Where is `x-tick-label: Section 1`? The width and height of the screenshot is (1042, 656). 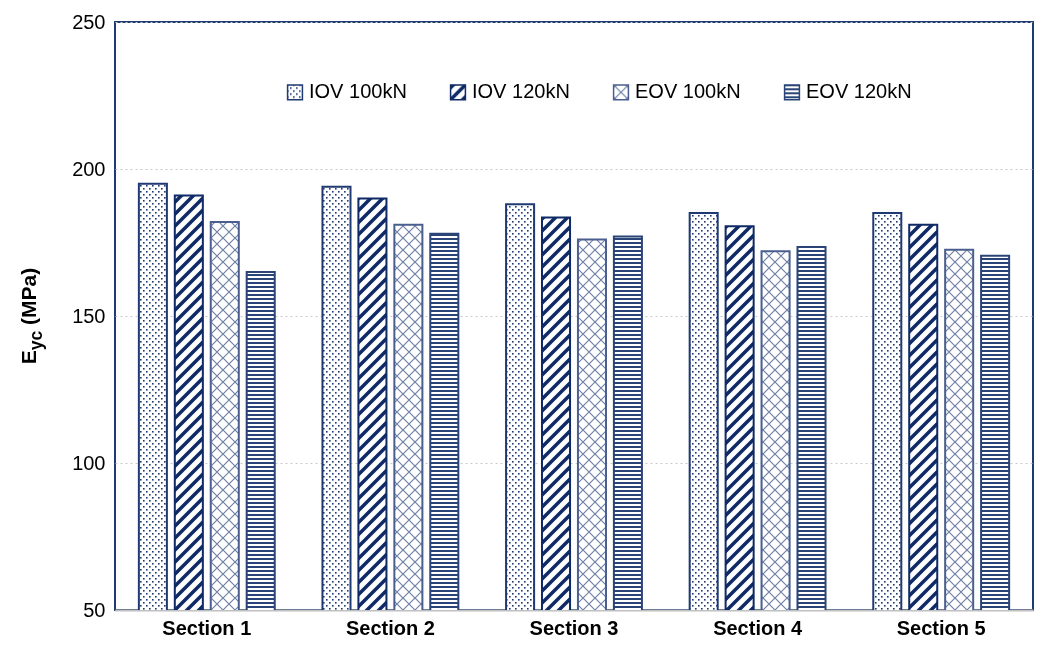 x-tick-label: Section 1 is located at coordinates (207, 627).